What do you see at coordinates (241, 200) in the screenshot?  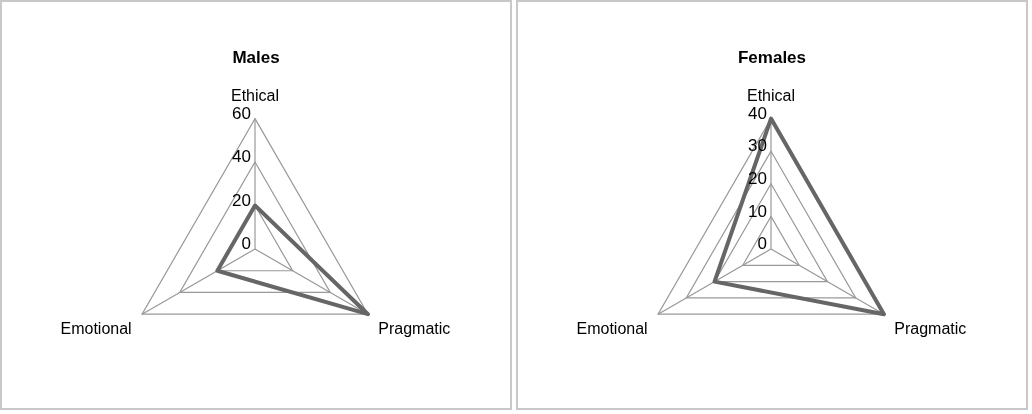 I see `y-tick-label: 20` at bounding box center [241, 200].